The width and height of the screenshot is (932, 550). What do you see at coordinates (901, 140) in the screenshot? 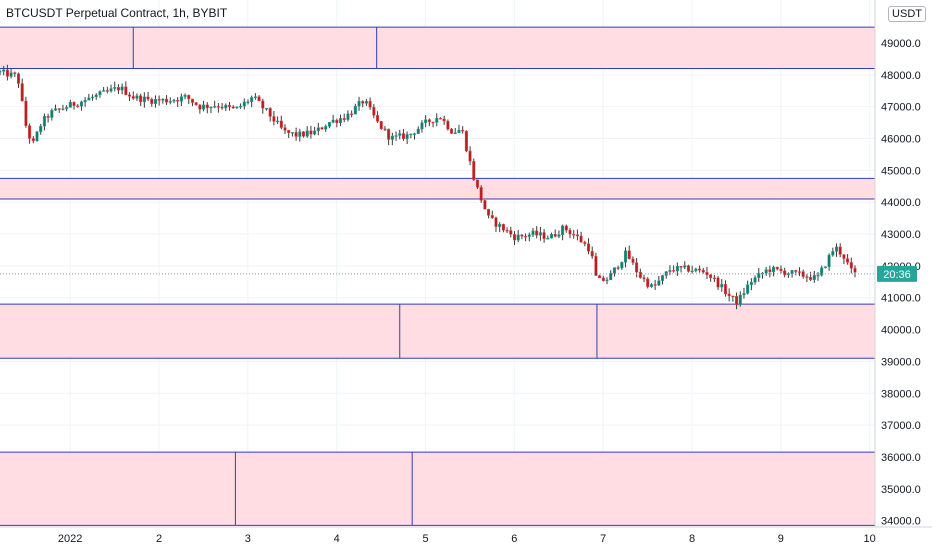
I see `y-tick-label: 46000.0` at bounding box center [901, 140].